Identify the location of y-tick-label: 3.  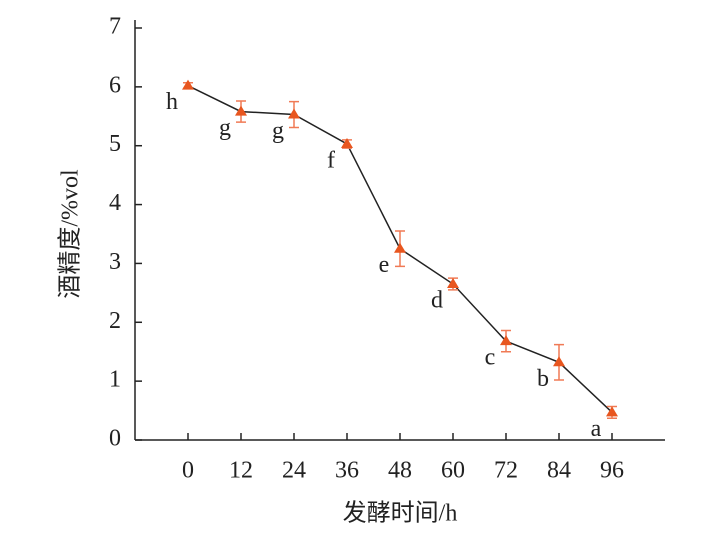
(115, 262).